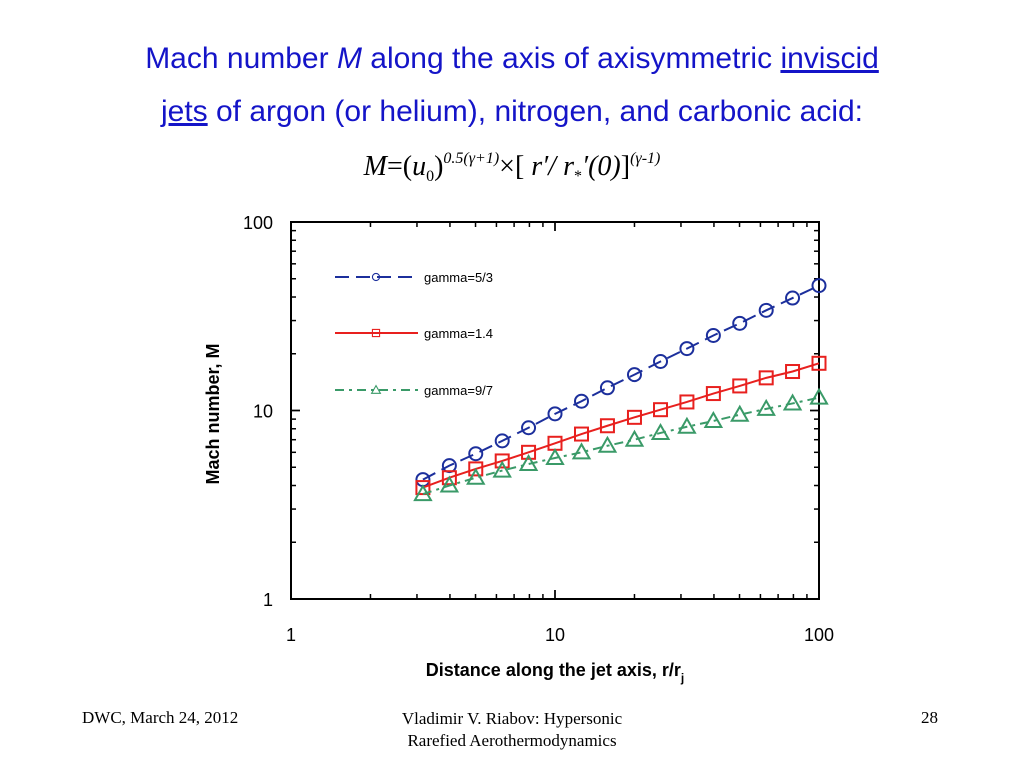 The height and width of the screenshot is (768, 1024). What do you see at coordinates (819, 635) in the screenshot?
I see `x-tick-label: 100` at bounding box center [819, 635].